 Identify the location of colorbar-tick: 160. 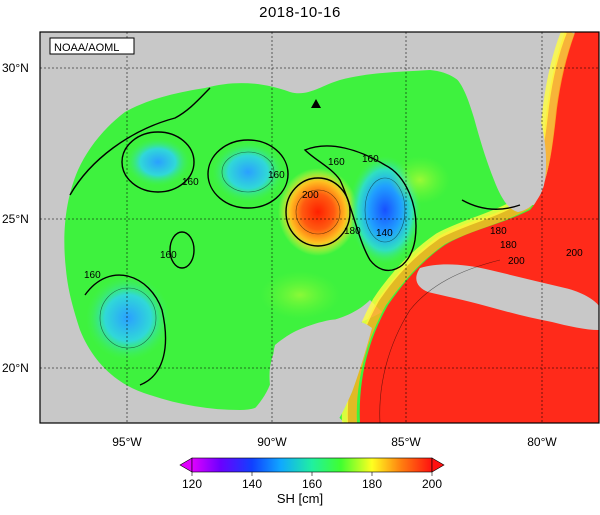
(312, 484).